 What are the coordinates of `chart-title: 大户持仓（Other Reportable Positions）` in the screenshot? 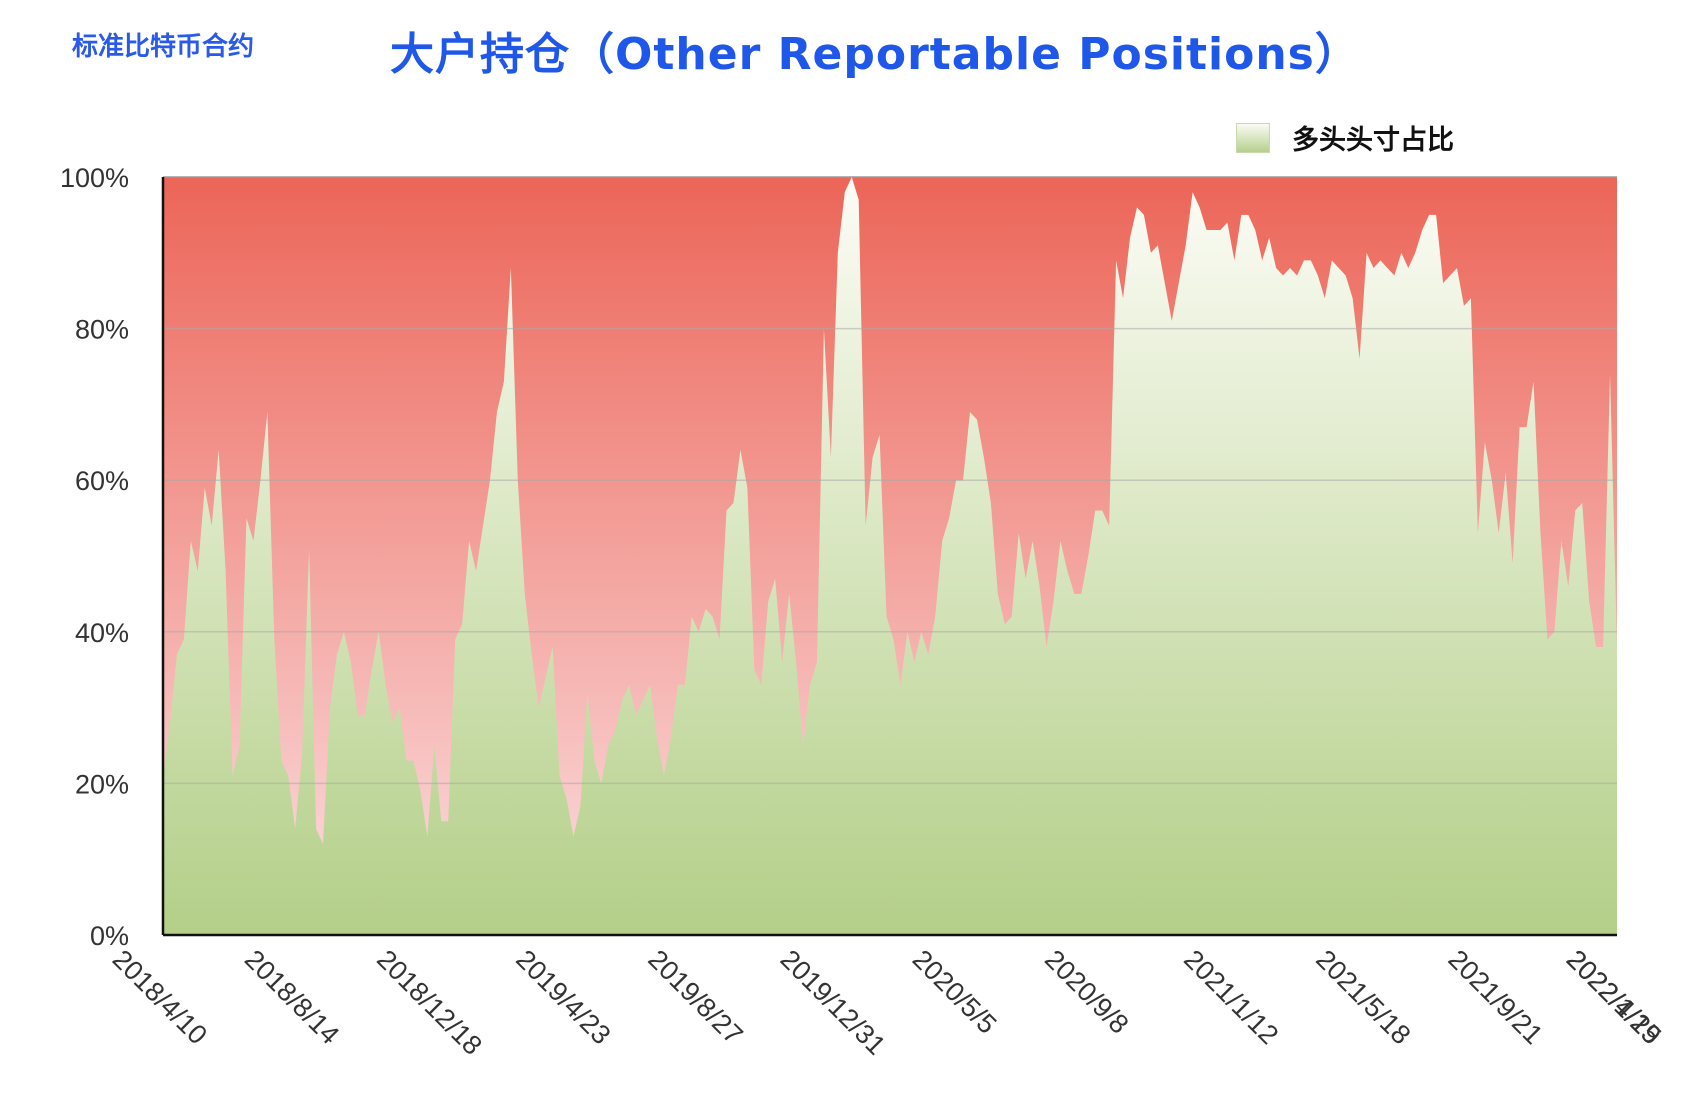 It's located at (875, 54).